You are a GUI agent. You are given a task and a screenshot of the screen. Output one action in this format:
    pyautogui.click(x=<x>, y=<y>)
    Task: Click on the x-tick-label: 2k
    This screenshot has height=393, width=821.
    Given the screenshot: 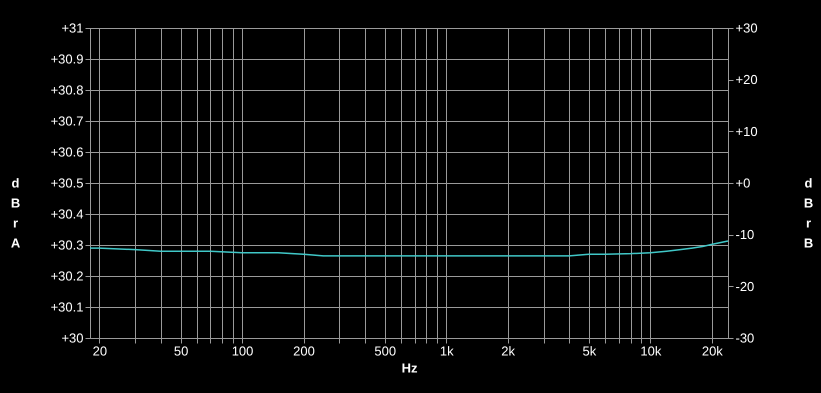 What is the action you would take?
    pyautogui.click(x=508, y=351)
    